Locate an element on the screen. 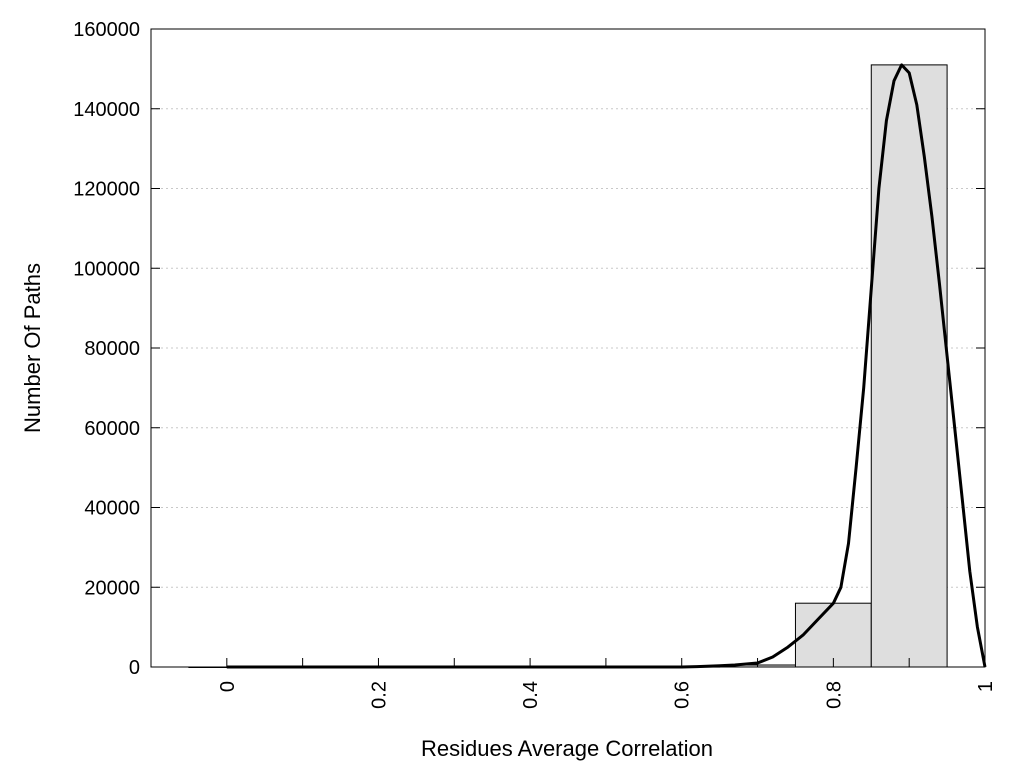 Image resolution: width=1024 pixels, height=768 pixels. x-tick-label: 0 is located at coordinates (228, 686).